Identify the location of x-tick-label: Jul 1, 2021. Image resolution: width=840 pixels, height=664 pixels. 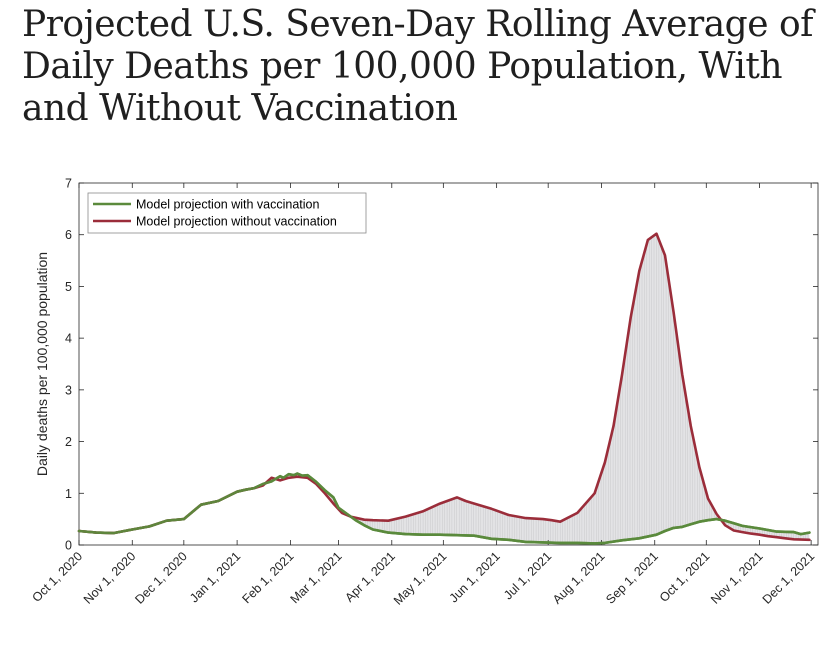
(527, 575).